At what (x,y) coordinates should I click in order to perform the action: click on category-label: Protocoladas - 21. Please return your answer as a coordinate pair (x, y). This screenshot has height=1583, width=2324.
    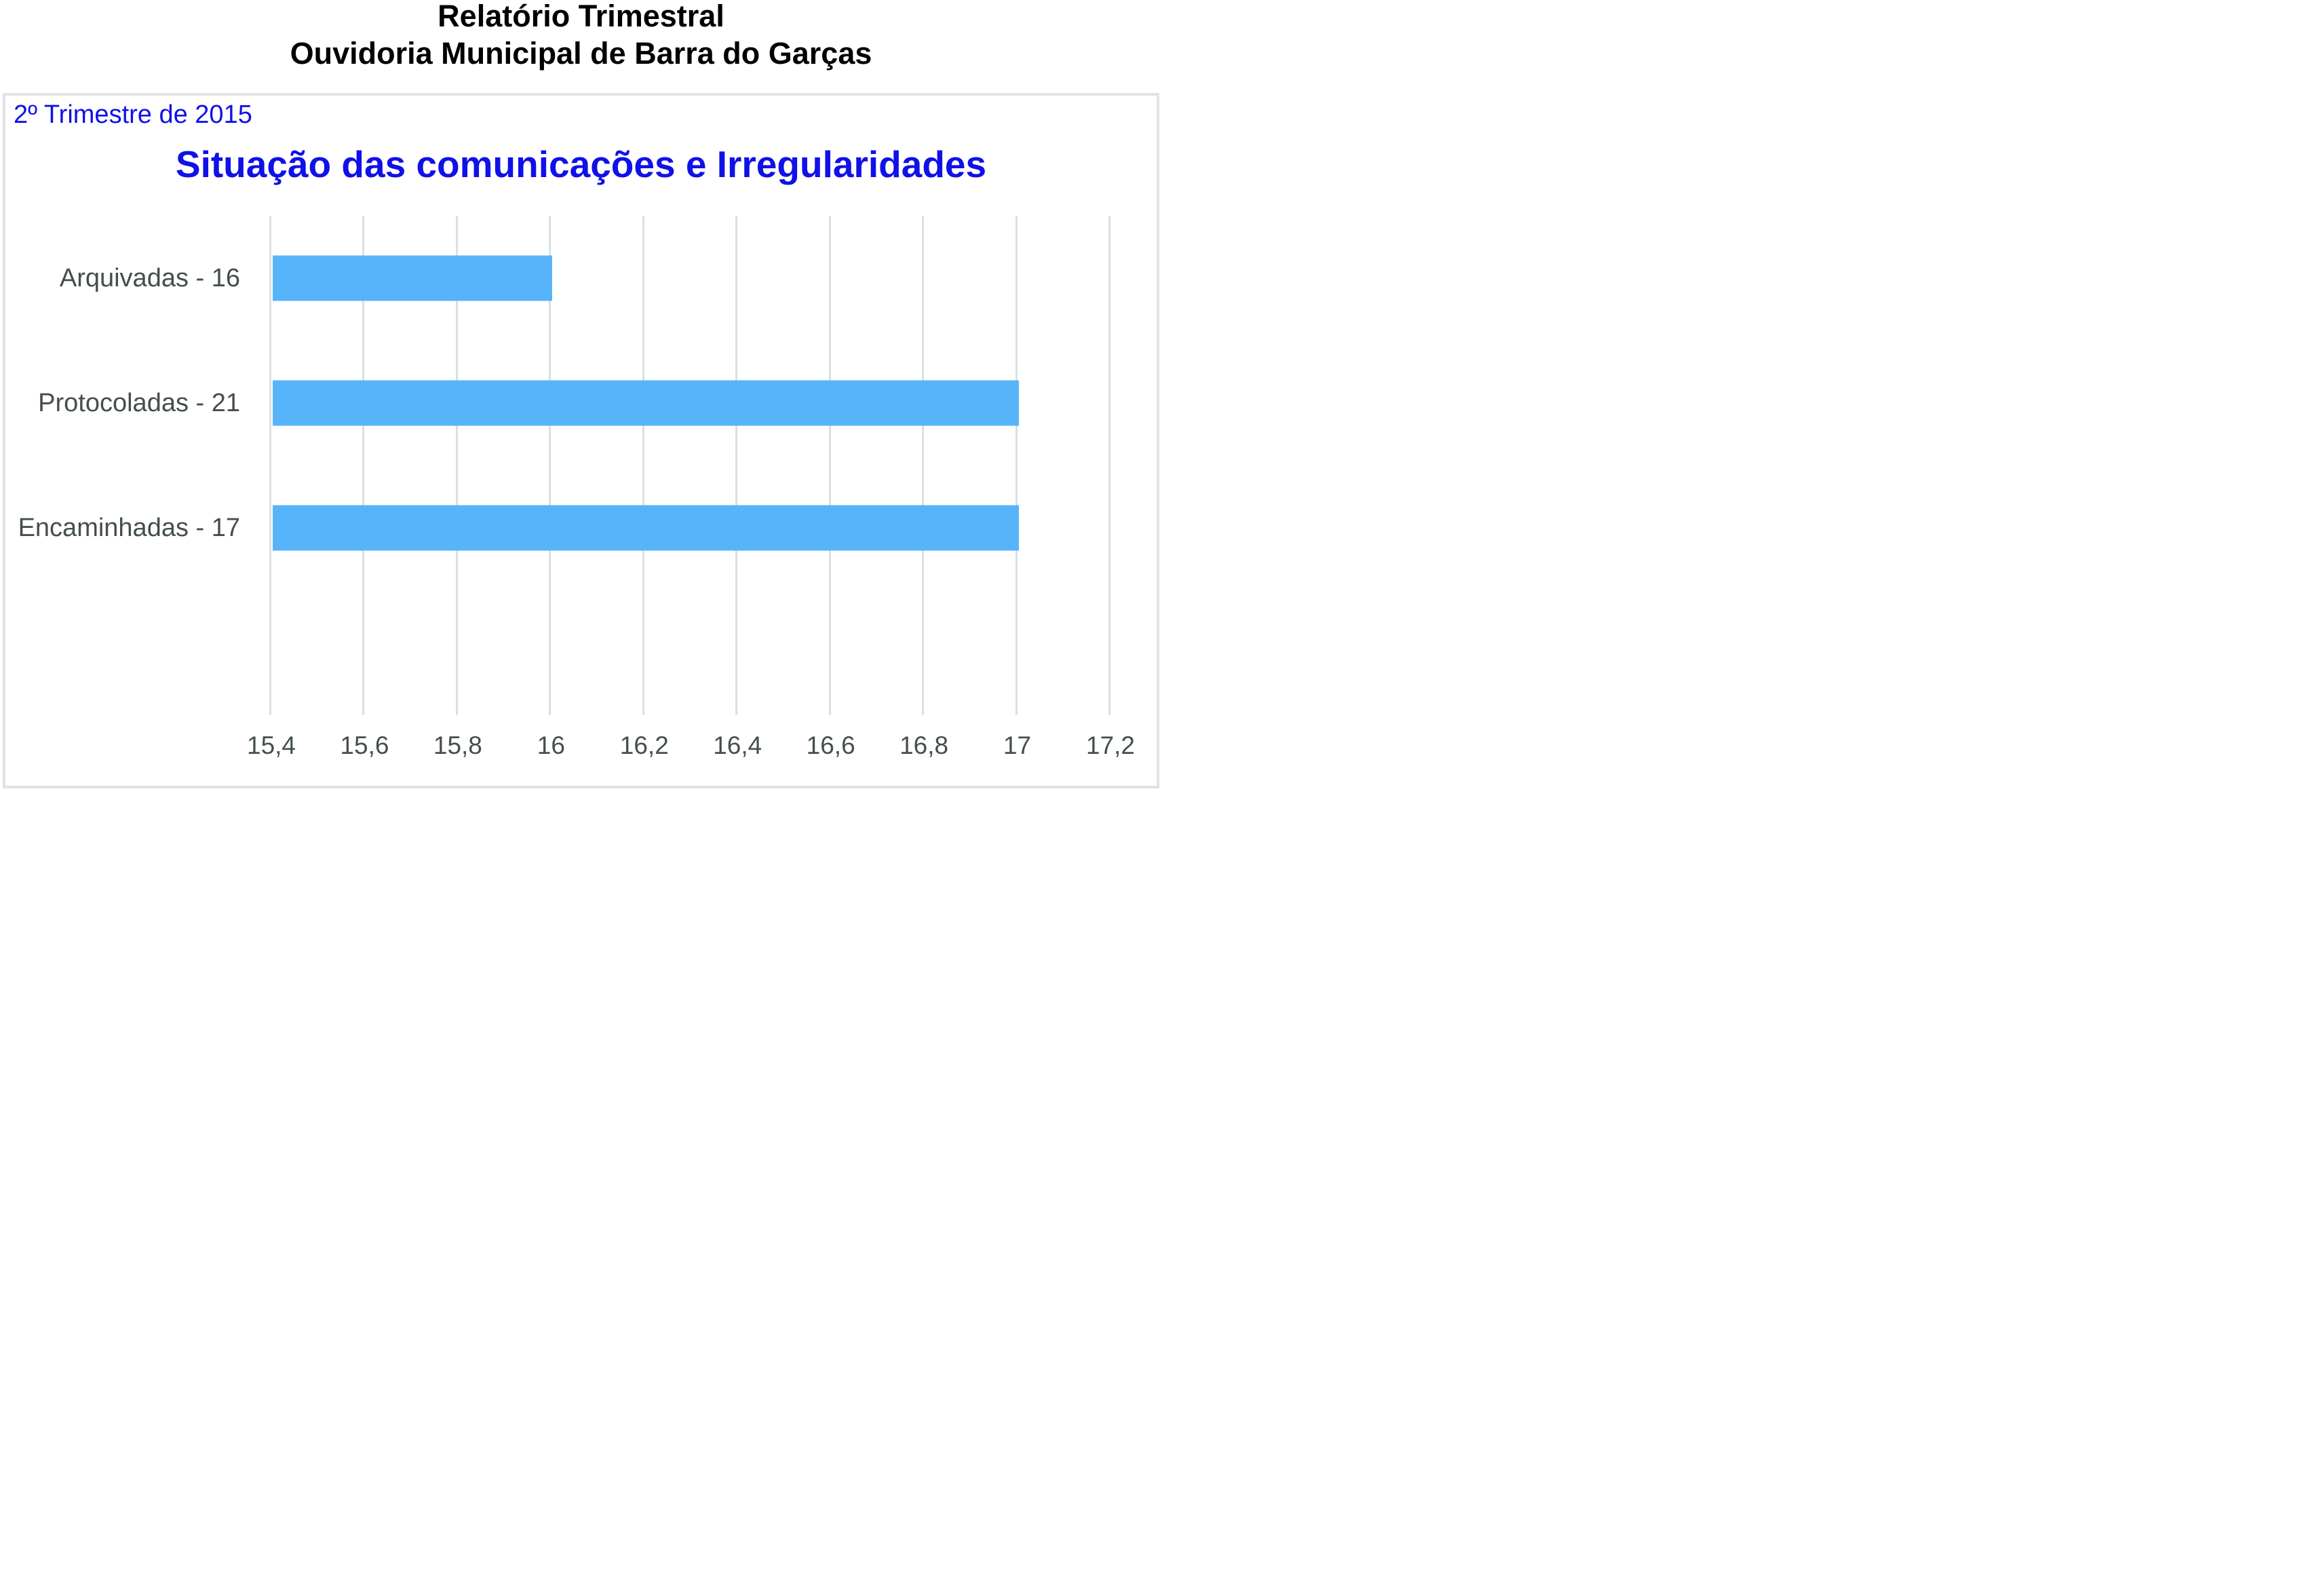
    Looking at the image, I should click on (139, 403).